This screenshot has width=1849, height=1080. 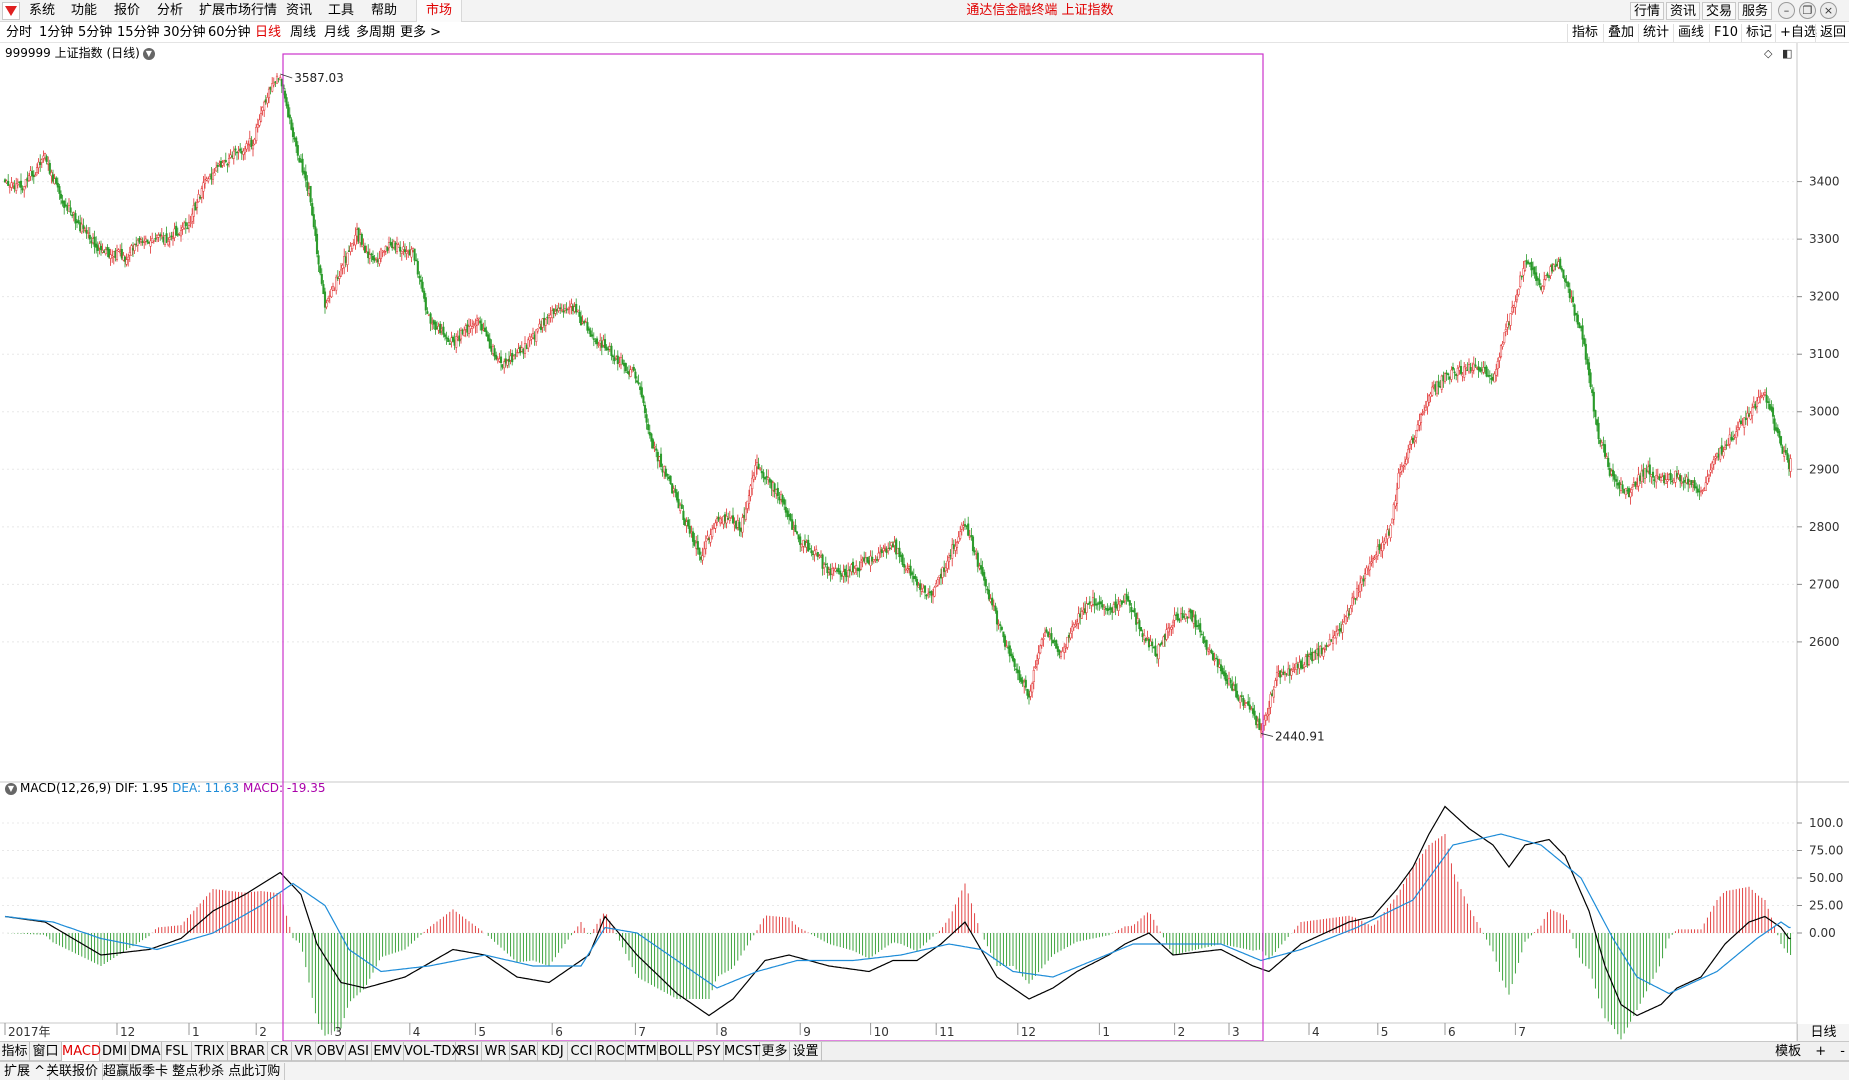 What do you see at coordinates (1655, 33) in the screenshot?
I see `tool-stats: 统计` at bounding box center [1655, 33].